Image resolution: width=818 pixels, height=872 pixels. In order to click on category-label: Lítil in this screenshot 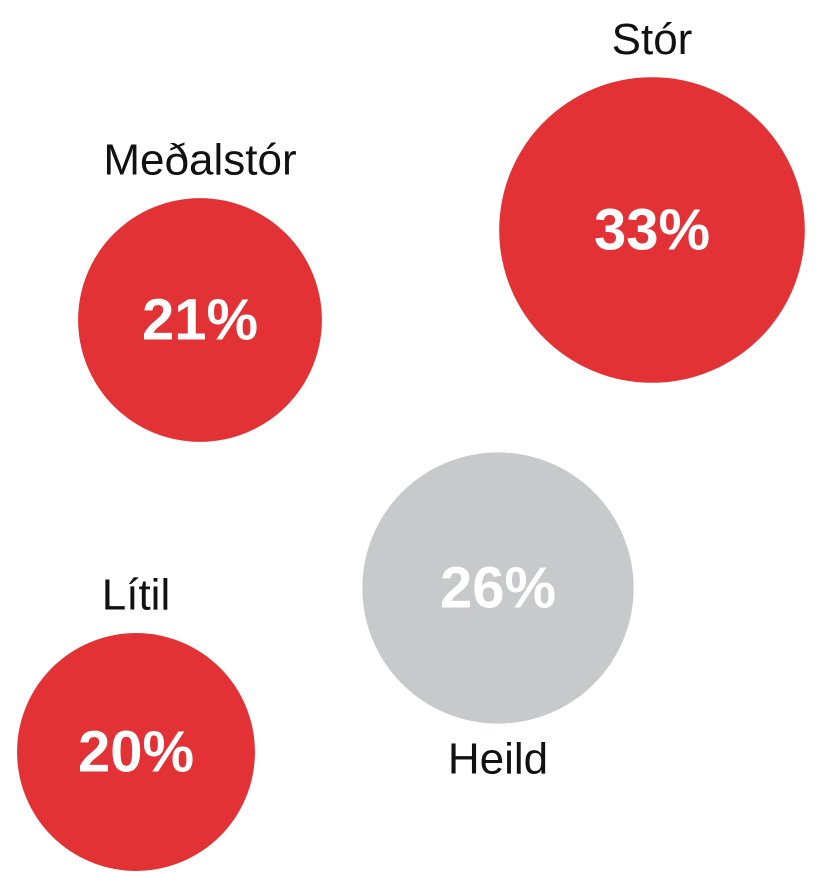, I will do `click(136, 595)`.